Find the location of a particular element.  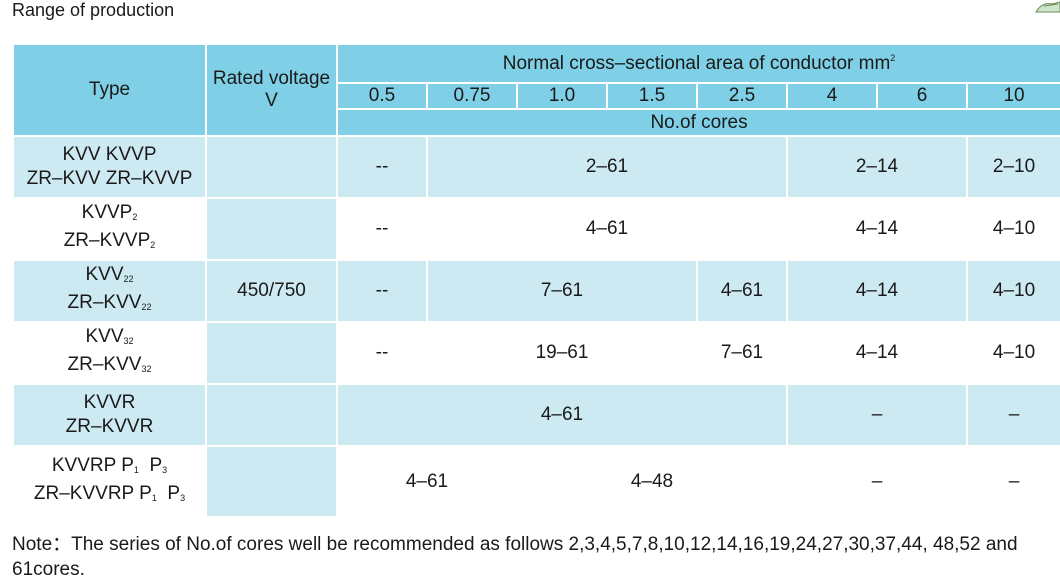

page-title: Range of production is located at coordinates (93, 10).